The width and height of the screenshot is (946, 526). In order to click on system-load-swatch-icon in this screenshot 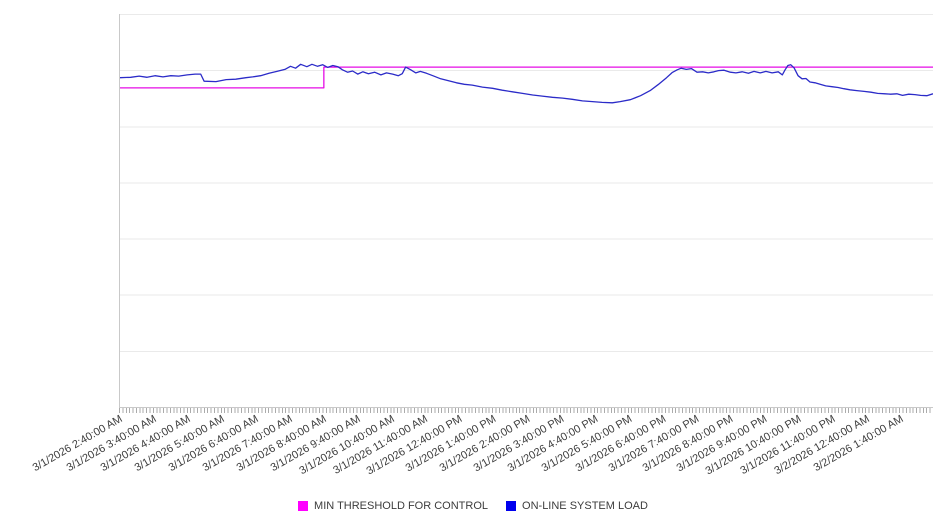, I will do `click(511, 506)`.